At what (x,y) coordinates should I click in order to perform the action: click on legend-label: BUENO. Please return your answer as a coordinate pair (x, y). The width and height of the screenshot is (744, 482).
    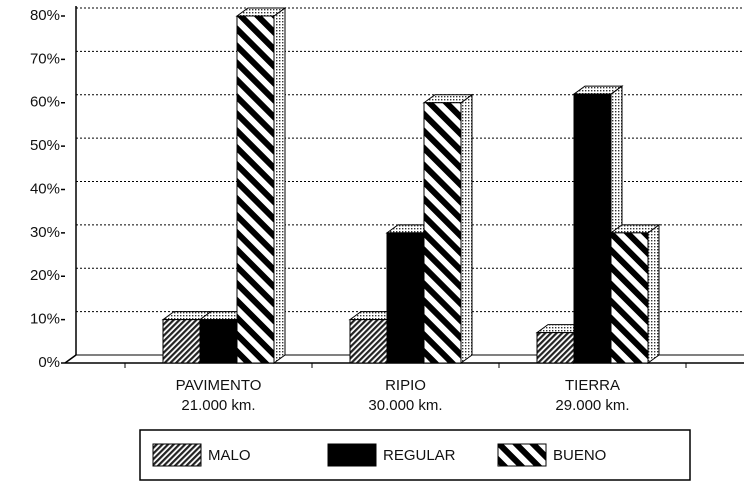
    Looking at the image, I should click on (579, 455).